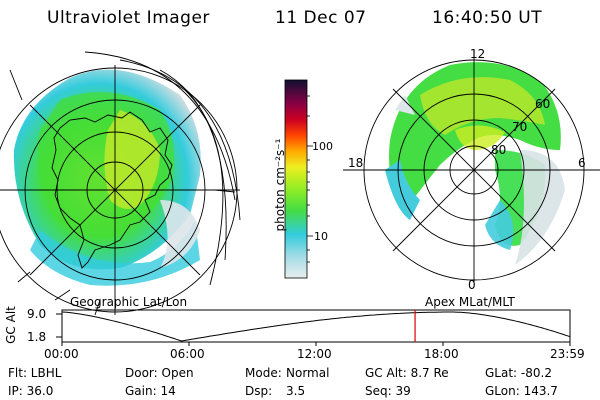 Image resolution: width=600 pixels, height=400 pixels. Describe the element at coordinates (478, 54) in the screenshot. I see `mlt-label-12: 12` at that location.